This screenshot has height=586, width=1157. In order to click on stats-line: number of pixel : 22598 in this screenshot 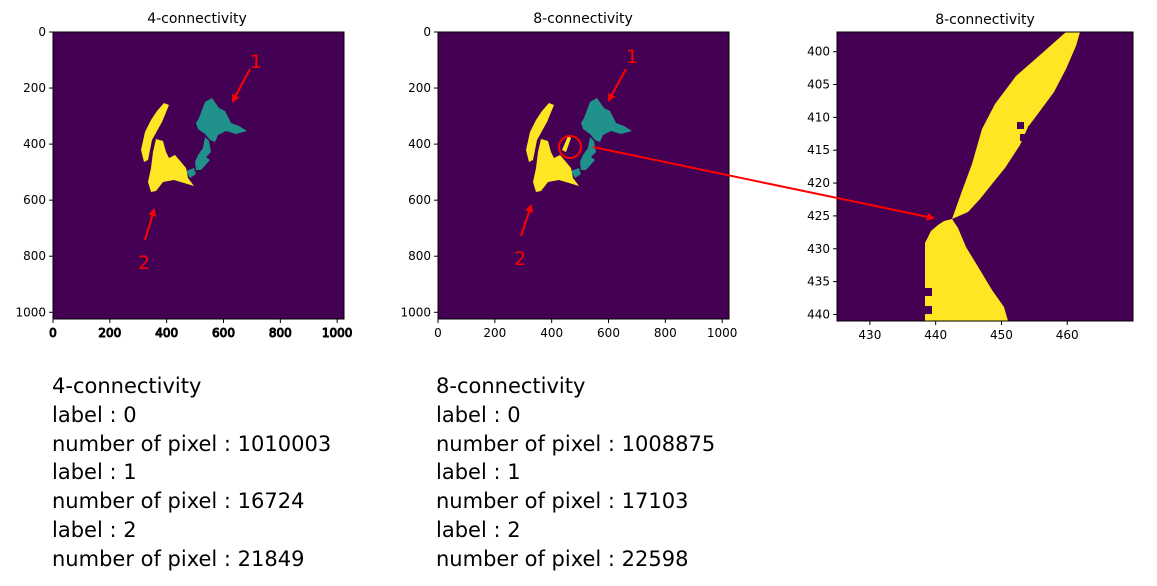, I will do `click(562, 558)`.